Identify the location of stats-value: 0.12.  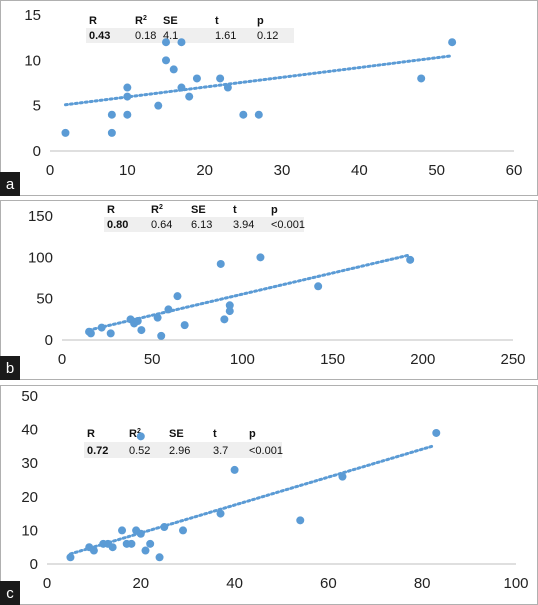
(267, 36).